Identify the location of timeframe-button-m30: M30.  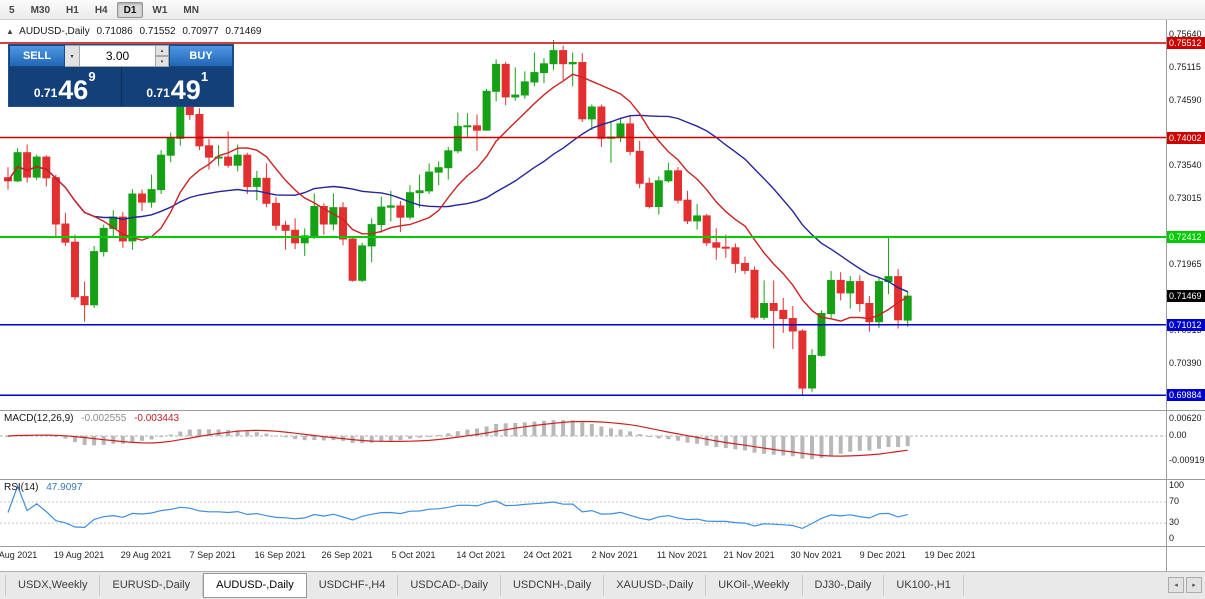
(40, 10).